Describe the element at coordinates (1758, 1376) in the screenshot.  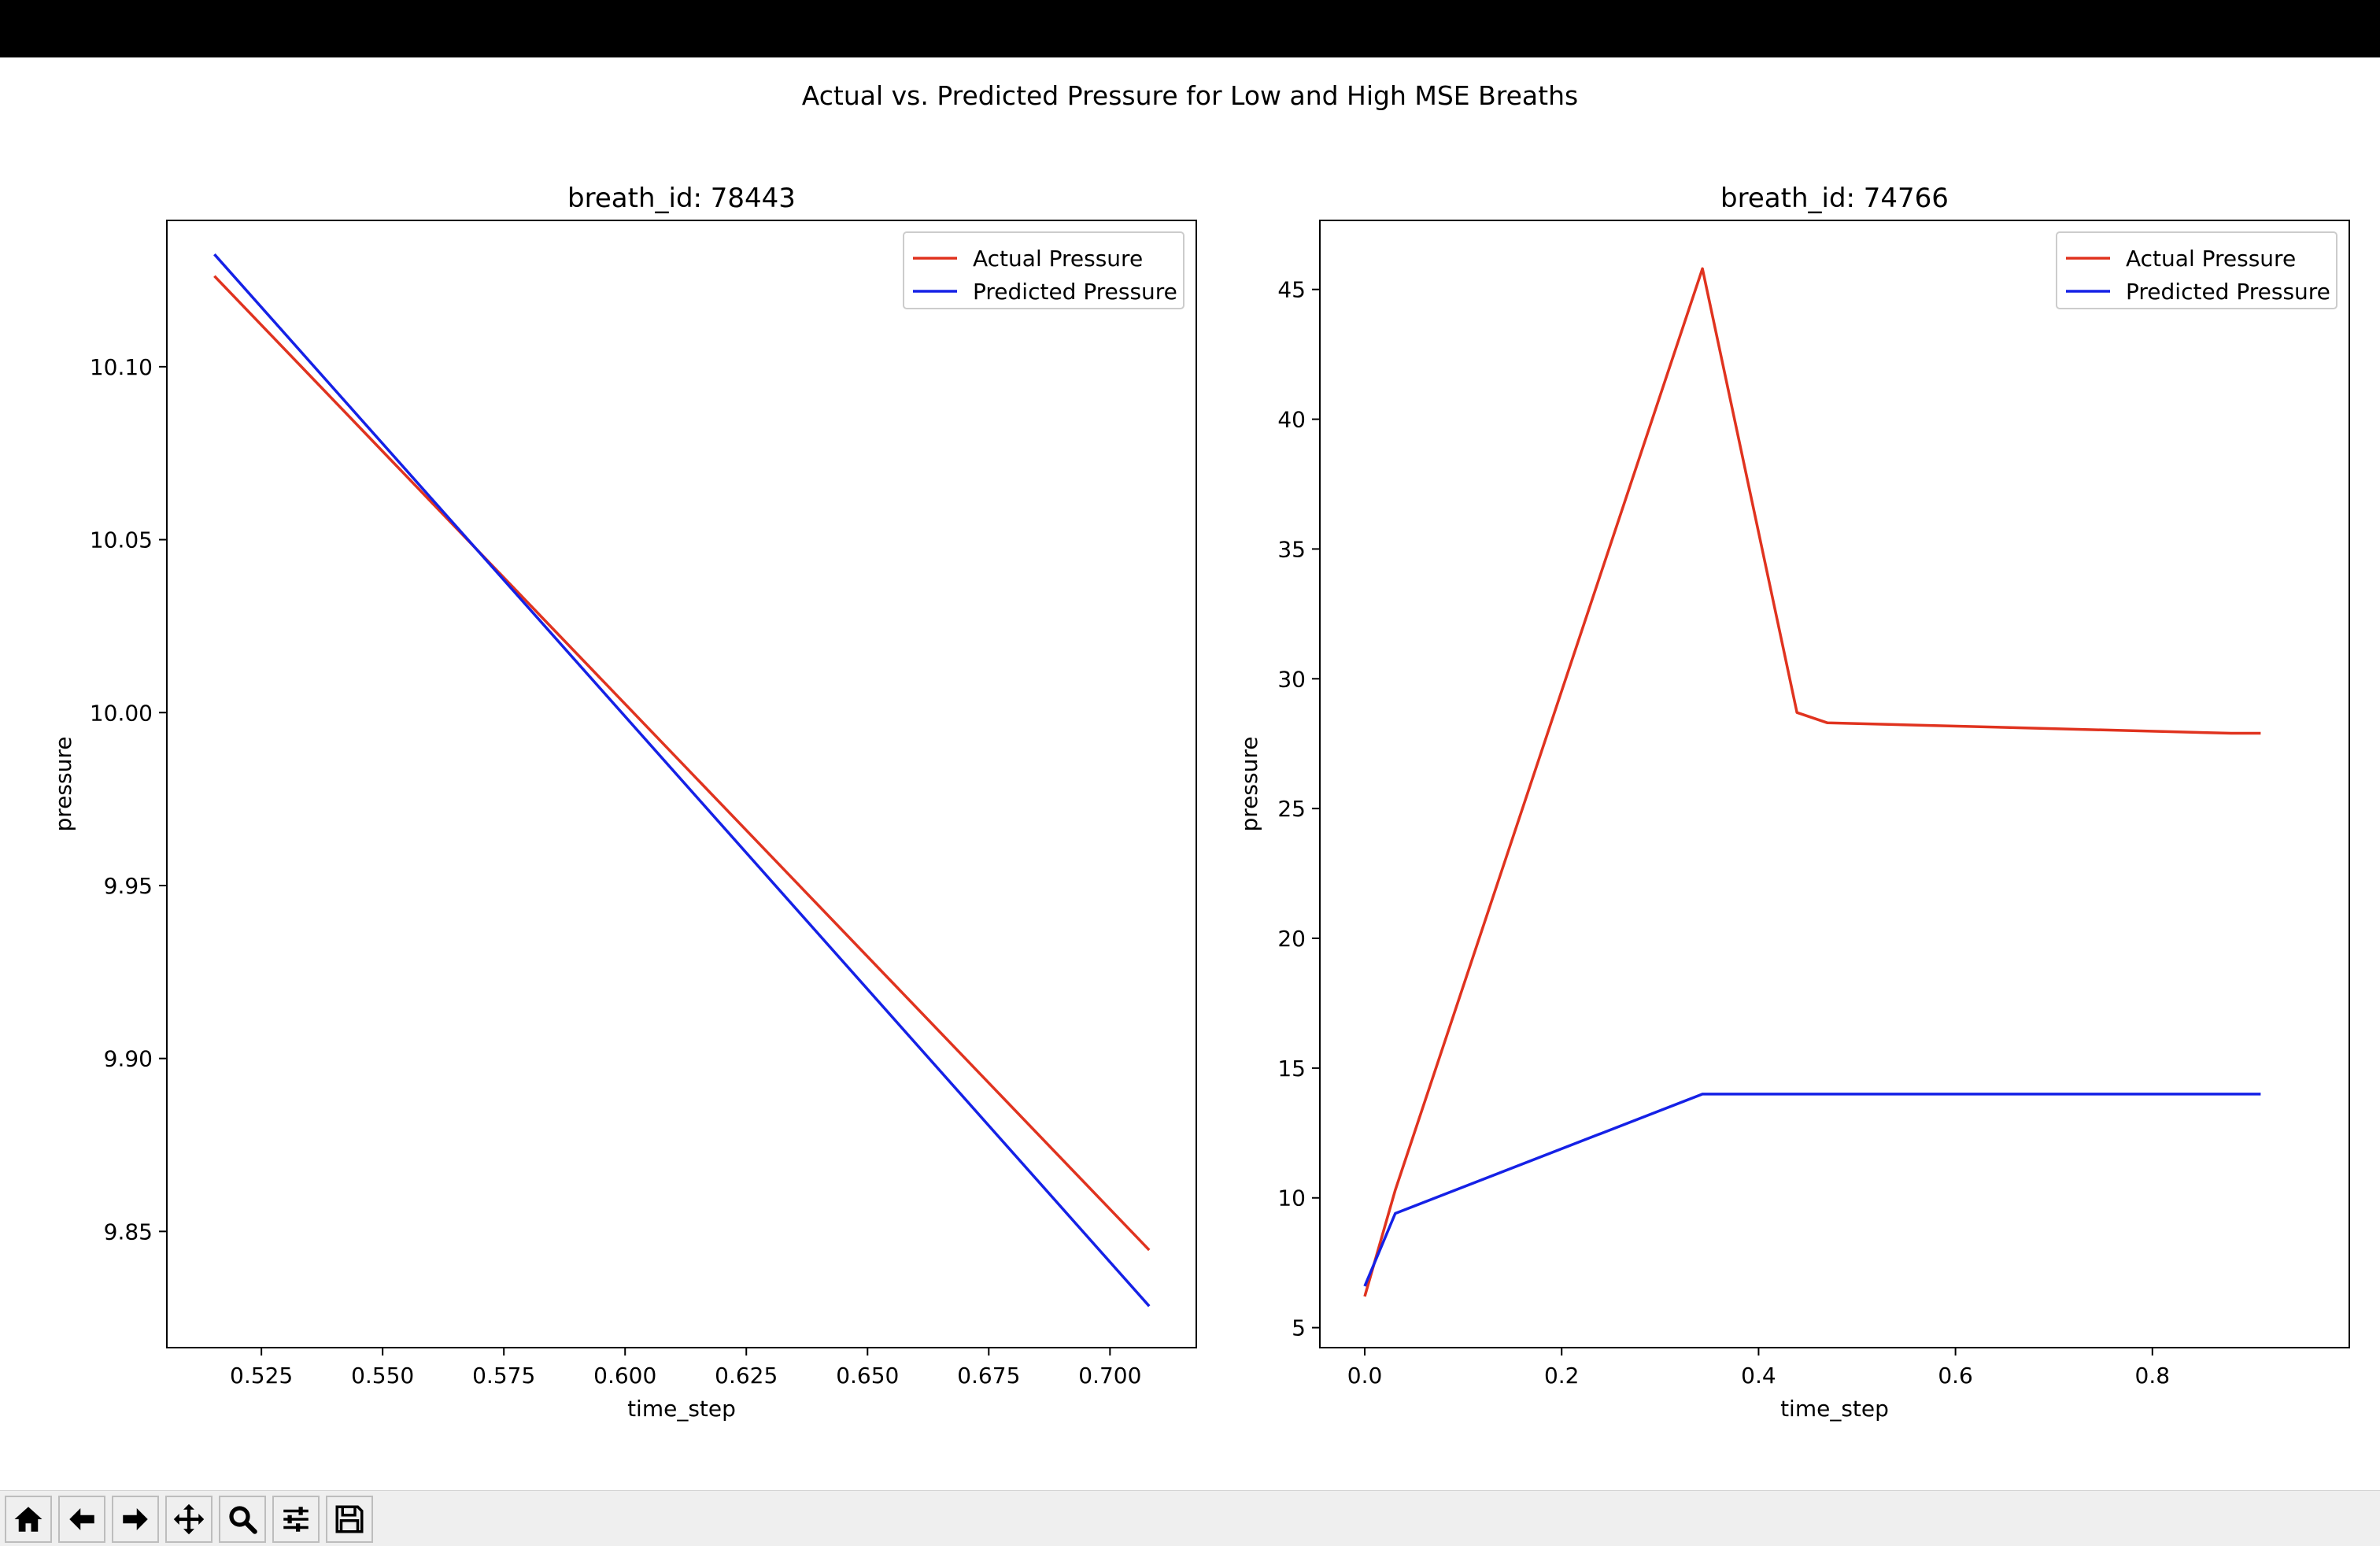
I see `chart1-x-tick-label: 0.4` at that location.